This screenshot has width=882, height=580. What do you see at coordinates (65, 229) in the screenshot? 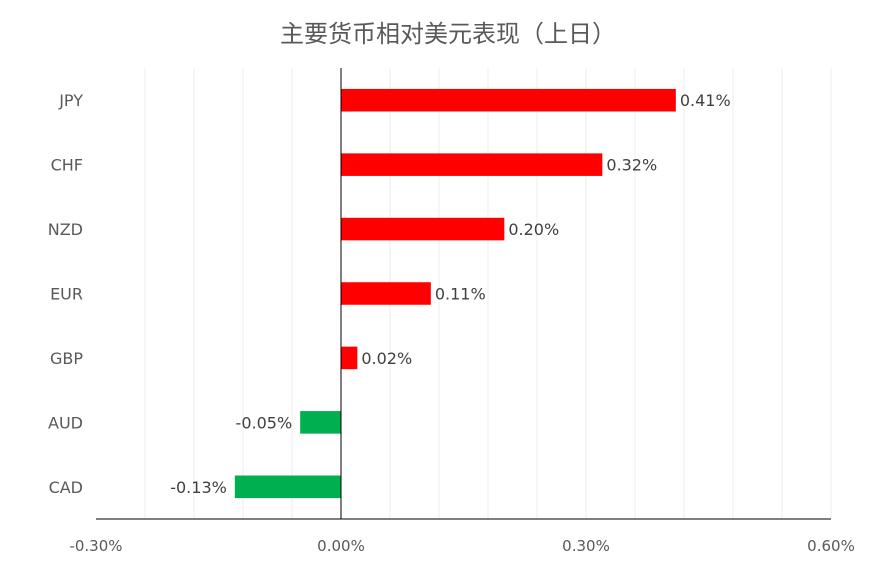
I see `category-label-nzd: NZD` at bounding box center [65, 229].